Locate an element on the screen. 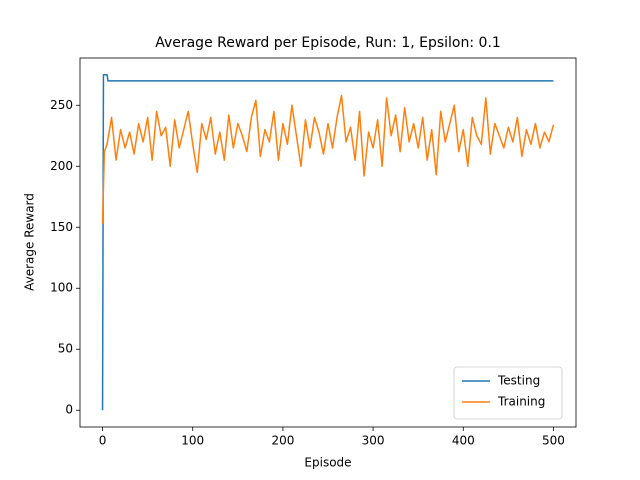 The width and height of the screenshot is (640, 480). y-tick-label: 250 is located at coordinates (61, 105).